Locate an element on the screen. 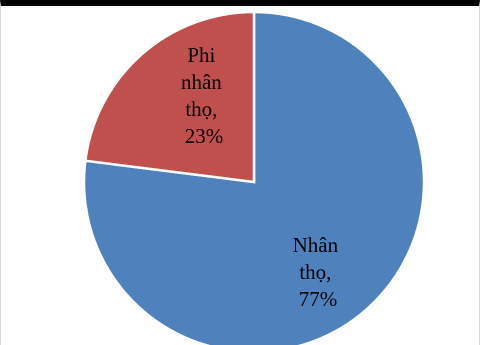  label-phi-nhan-tho-percent: 23% is located at coordinates (204, 136).